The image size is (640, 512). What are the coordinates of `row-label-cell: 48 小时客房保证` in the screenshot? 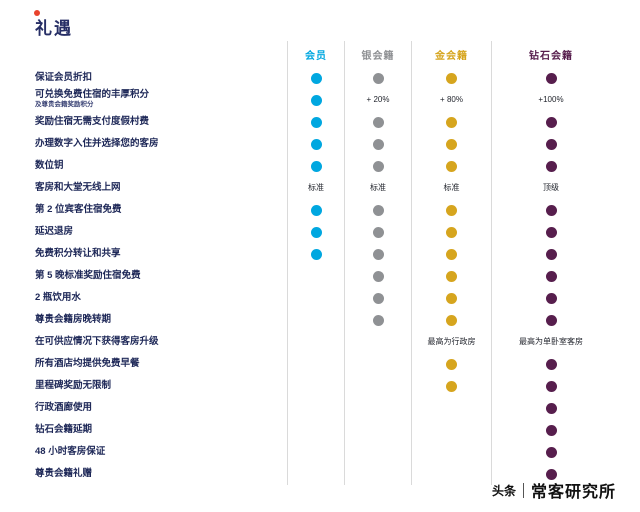 It's located at (161, 452).